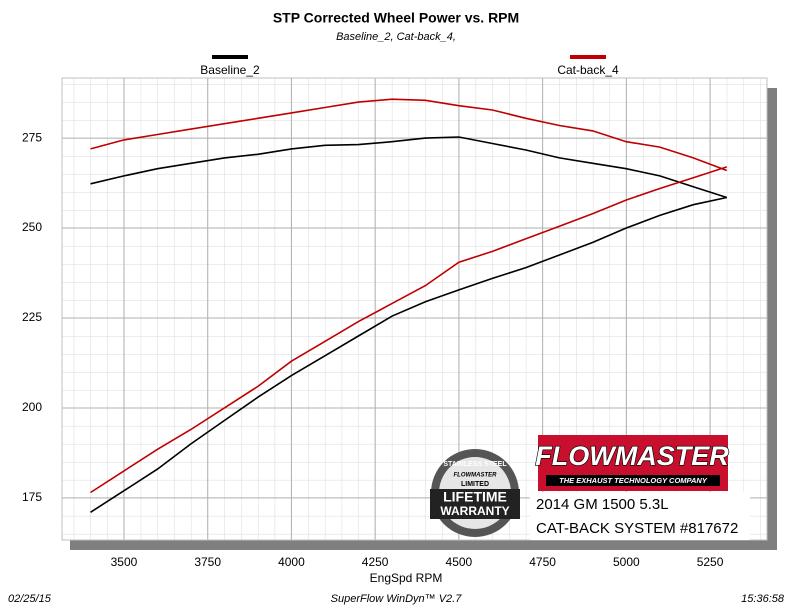 The image size is (792, 612). Describe the element at coordinates (32, 497) in the screenshot. I see `y-tick-label: 175` at that location.